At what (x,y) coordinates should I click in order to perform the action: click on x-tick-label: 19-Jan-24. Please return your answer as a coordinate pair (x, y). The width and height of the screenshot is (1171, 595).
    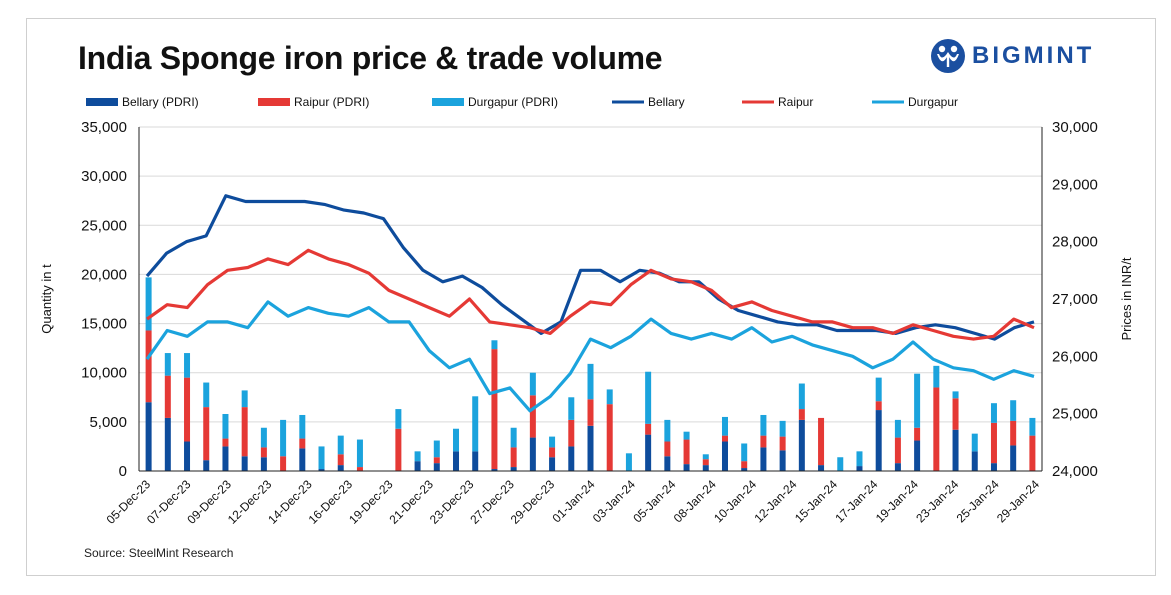
    Looking at the image, I should click on (897, 501).